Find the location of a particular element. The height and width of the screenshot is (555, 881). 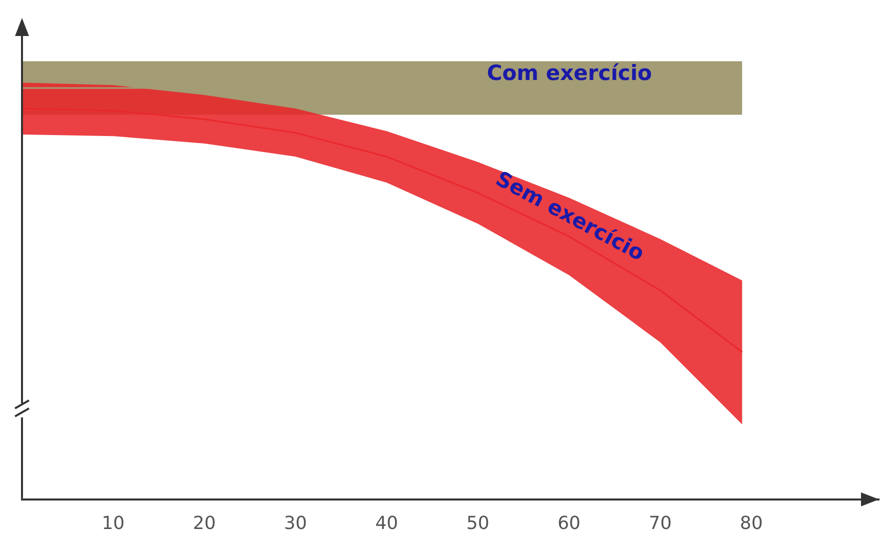

x-tick-label: 80 is located at coordinates (751, 523).